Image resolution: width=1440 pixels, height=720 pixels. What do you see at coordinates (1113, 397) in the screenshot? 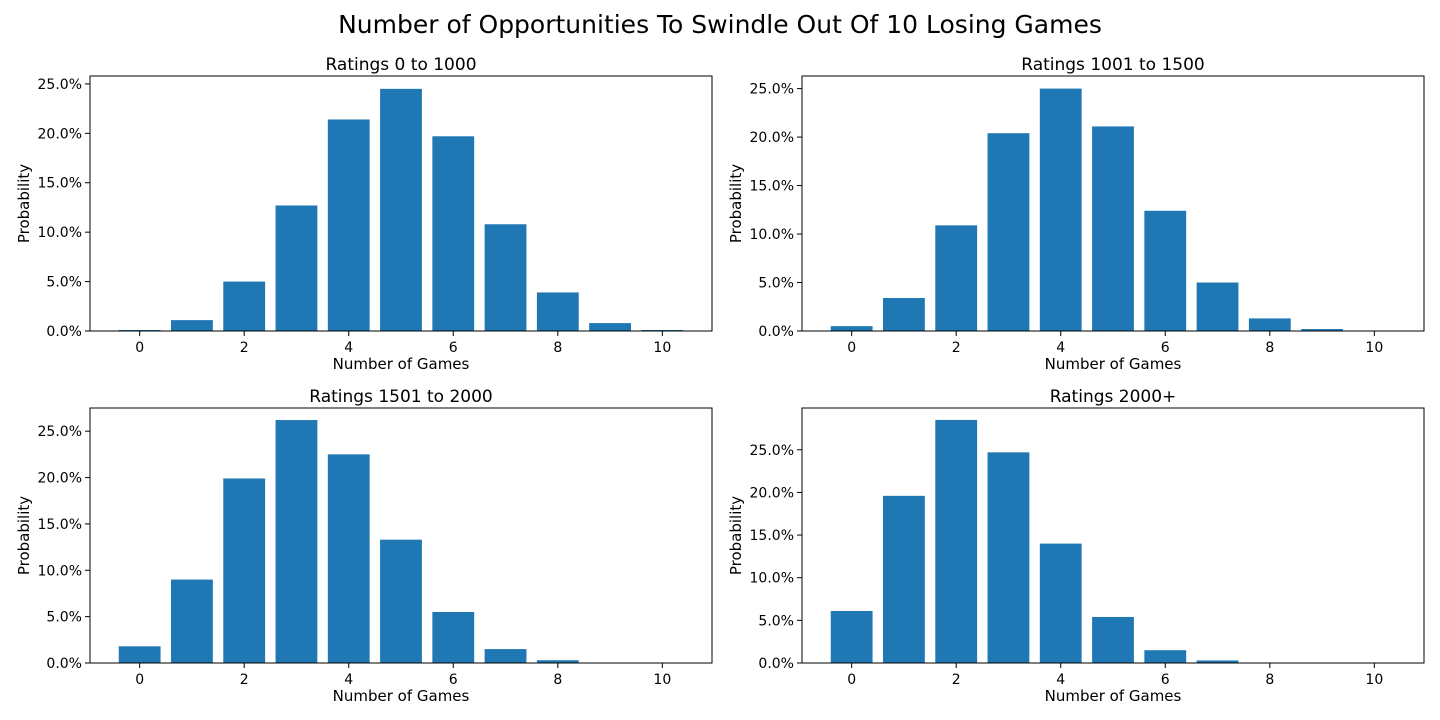
I see `subplot-title: Ratings 2000+` at bounding box center [1113, 397].